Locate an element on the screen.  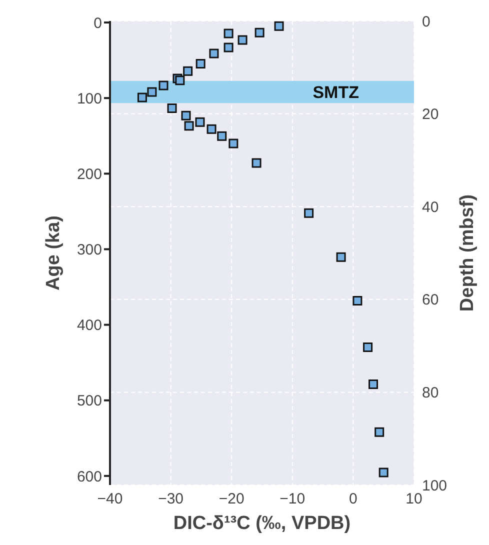
x-axis-title: DIC-δ¹³C (‰, VPDB) is located at coordinates (262, 523).